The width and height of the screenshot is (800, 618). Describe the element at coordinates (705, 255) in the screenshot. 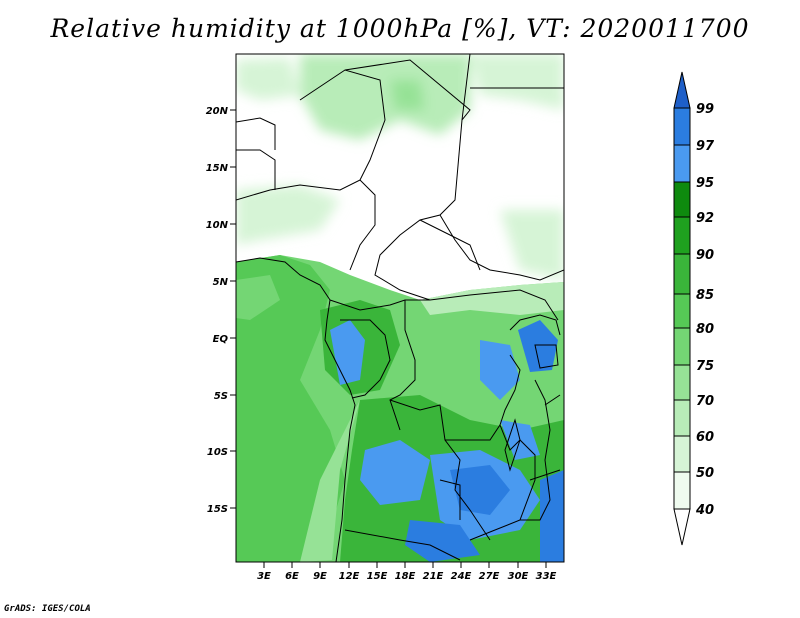

I see `colorbar-label-90: 90` at that location.